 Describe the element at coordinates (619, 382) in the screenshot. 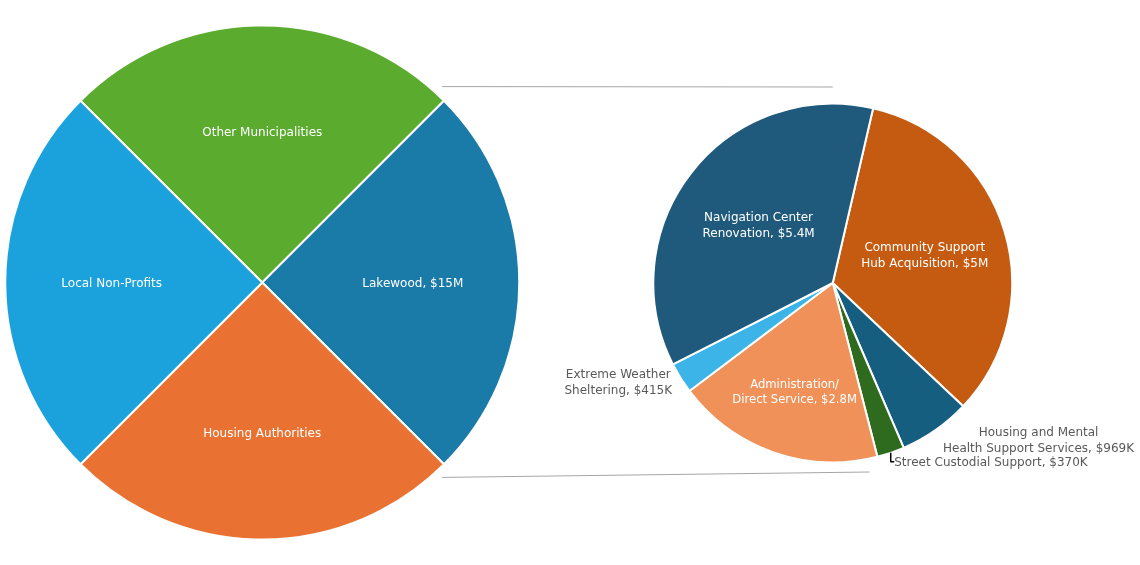

I see `slice-label: Extreme Weather Sheltering, $415K` at that location.